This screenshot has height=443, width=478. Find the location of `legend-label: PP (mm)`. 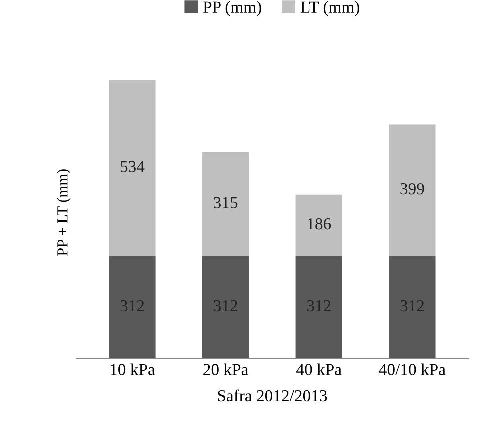

legend-label: PP (mm) is located at coordinates (233, 8).